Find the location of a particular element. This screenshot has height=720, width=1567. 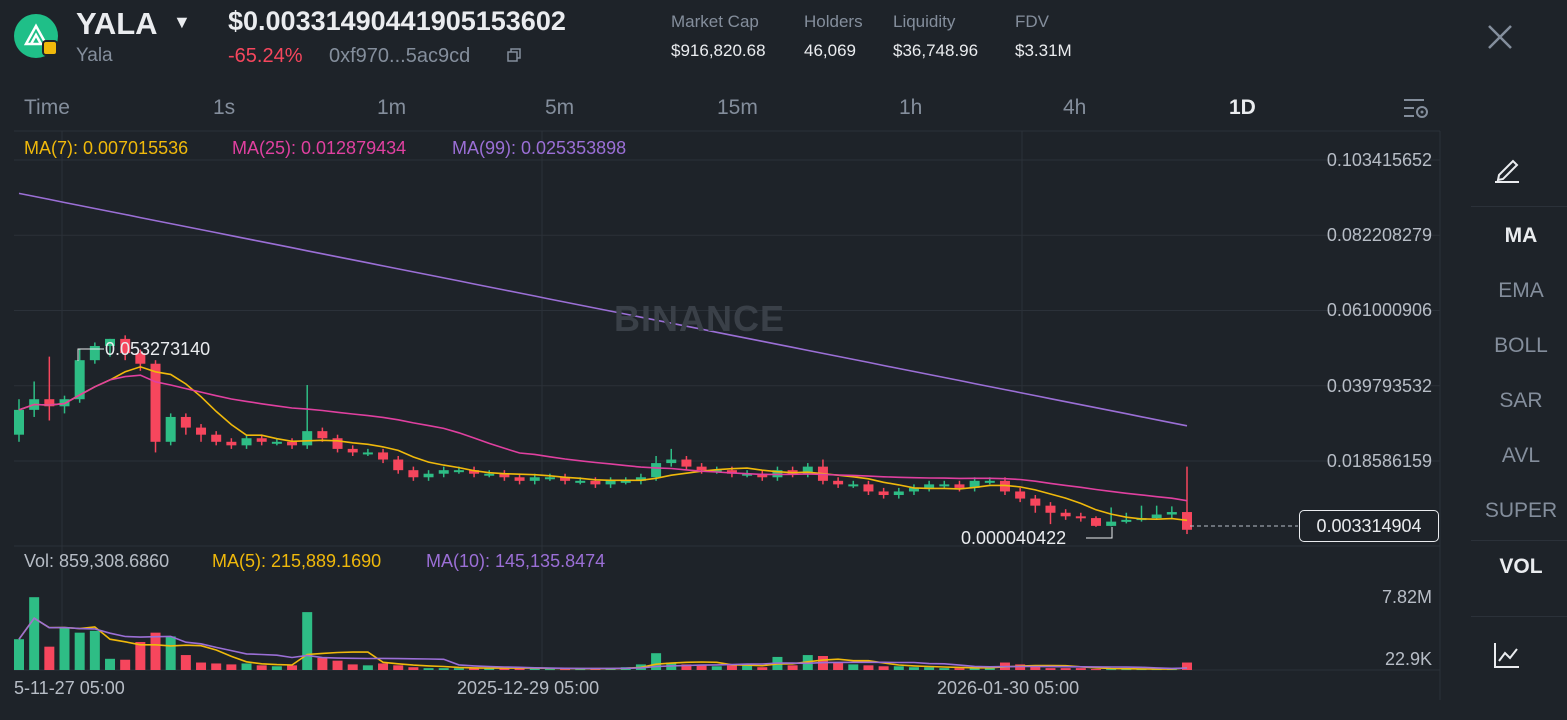

volume-ma-lines is located at coordinates (603, 643).